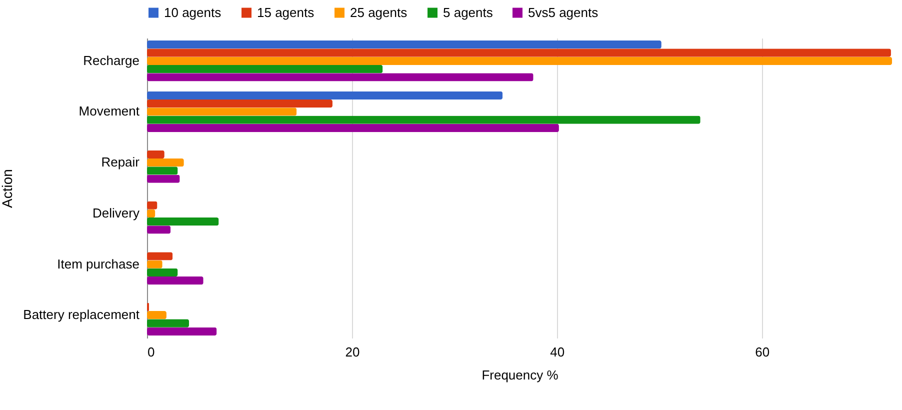 Image resolution: width=902 pixels, height=410 pixels. Describe the element at coordinates (563, 12) in the screenshot. I see `legend-label: 5vs5 agents` at that location.